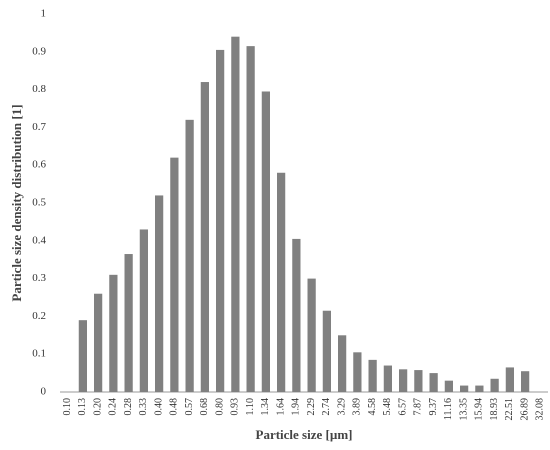 The image size is (550, 450). Describe the element at coordinates (250, 407) in the screenshot. I see `x-tick-label: 1.10` at that location.